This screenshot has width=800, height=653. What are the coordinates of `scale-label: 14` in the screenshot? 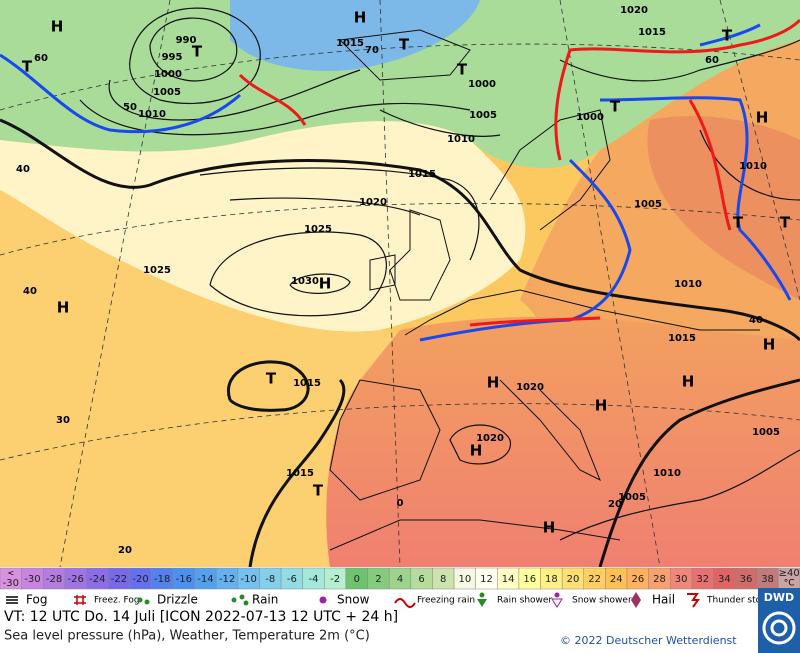 It's located at (508, 579).